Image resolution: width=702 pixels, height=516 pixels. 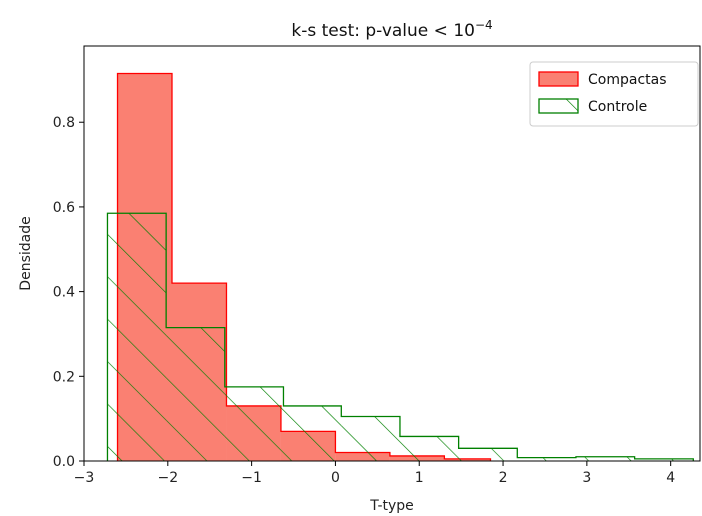 What do you see at coordinates (64, 293) in the screenshot?
I see `y-tick-label: 0.4` at bounding box center [64, 293].